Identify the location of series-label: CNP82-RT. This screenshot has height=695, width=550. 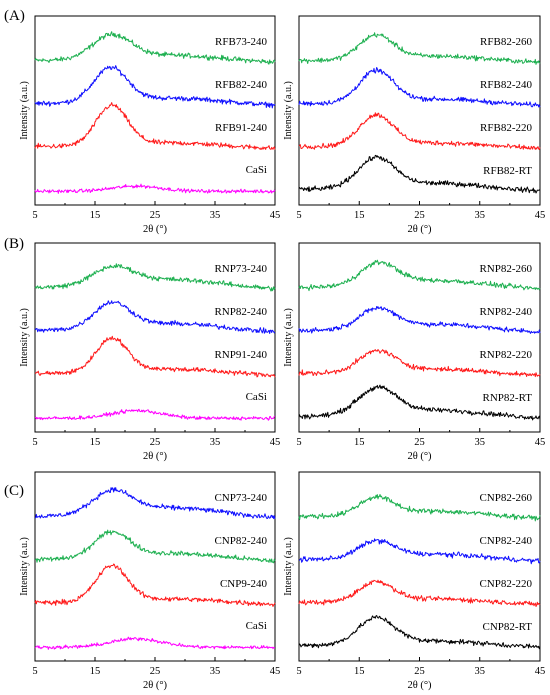
(508, 627).